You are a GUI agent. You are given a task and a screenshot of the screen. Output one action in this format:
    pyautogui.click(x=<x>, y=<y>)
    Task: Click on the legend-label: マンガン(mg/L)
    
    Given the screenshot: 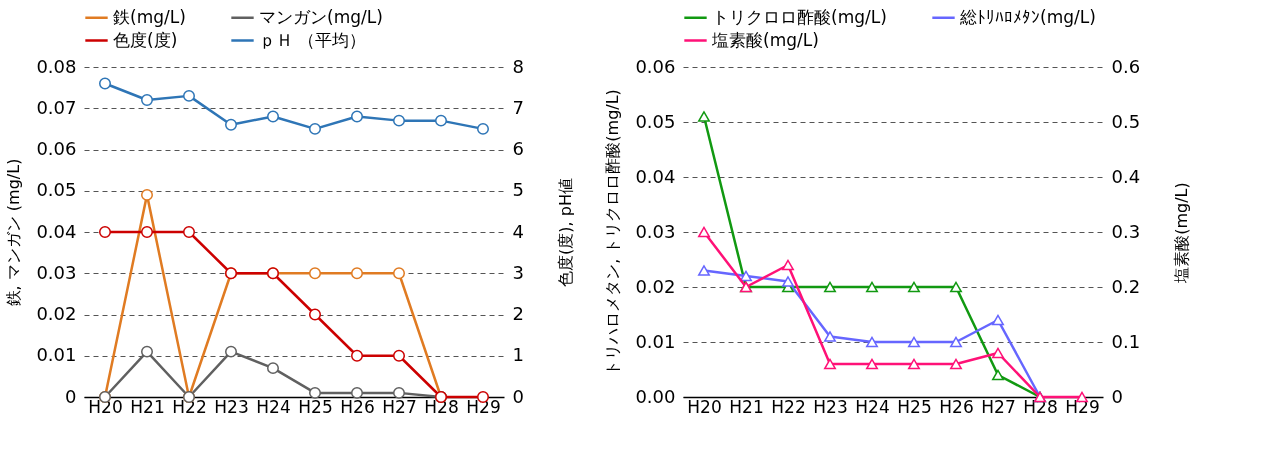 What is the action you would take?
    pyautogui.click(x=321, y=16)
    